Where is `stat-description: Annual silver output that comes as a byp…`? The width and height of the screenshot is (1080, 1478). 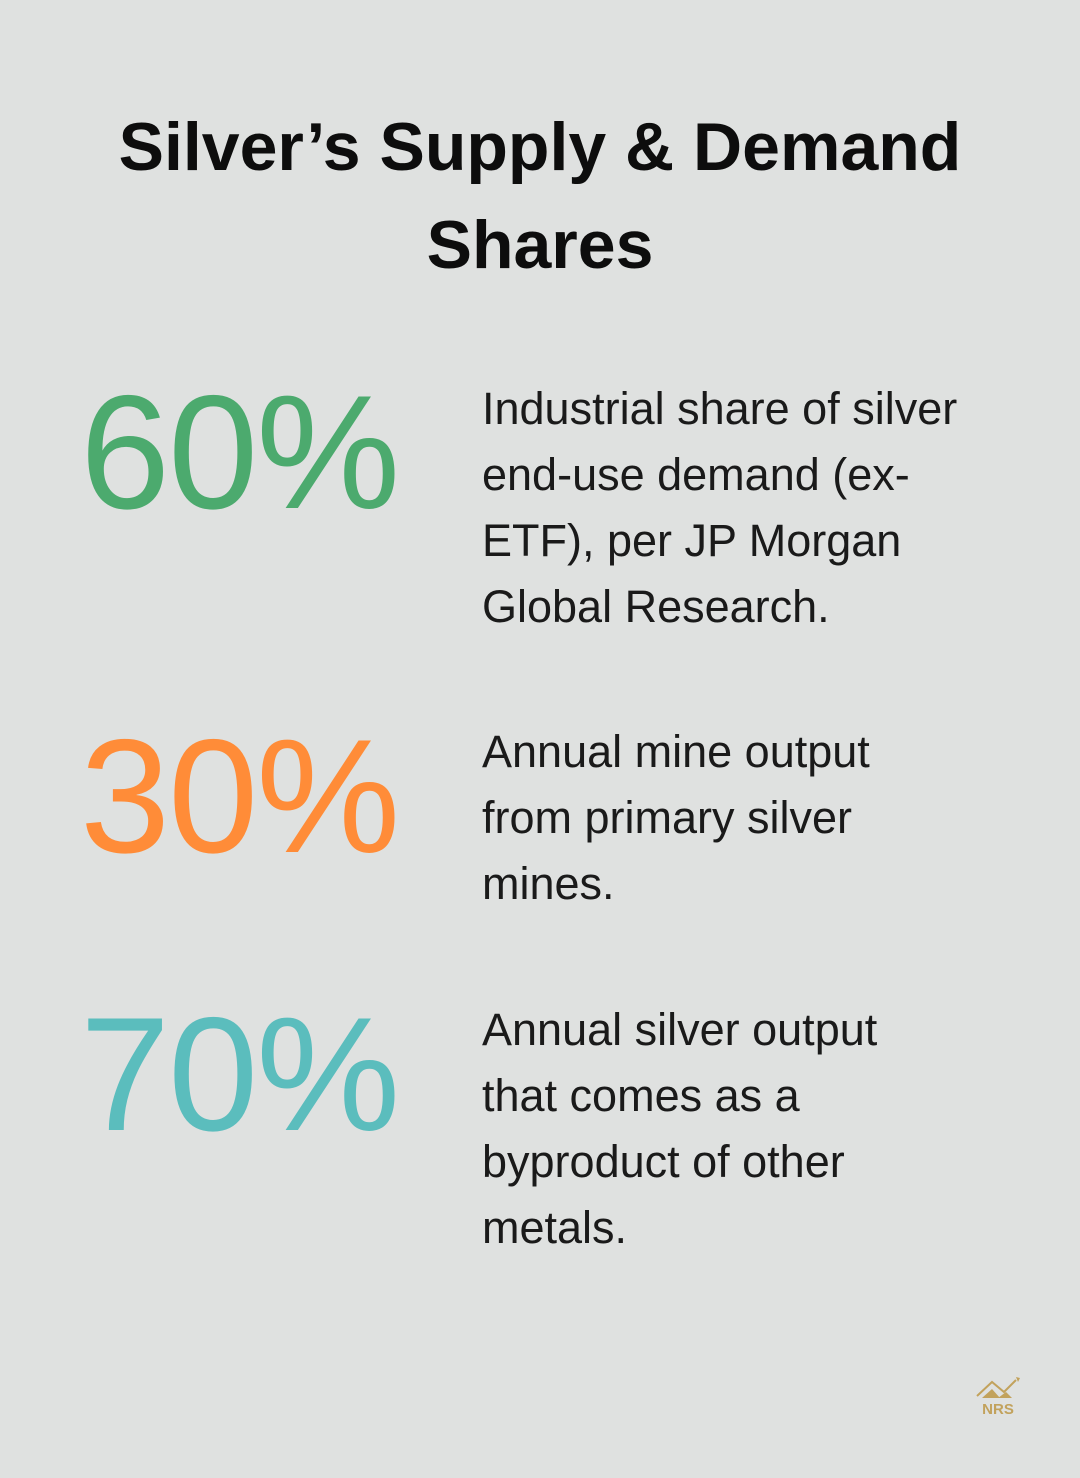 stat-description: Annual silver output that comes as a byp… is located at coordinates (679, 1129).